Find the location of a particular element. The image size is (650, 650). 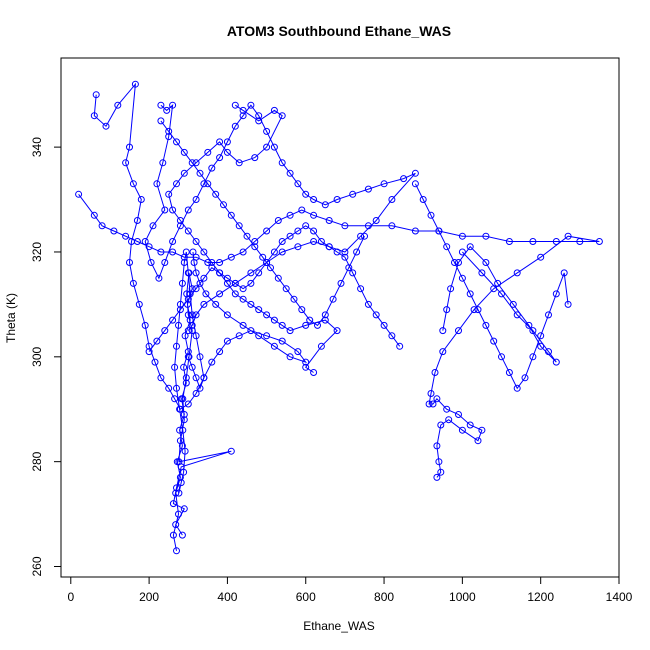

x-tick-label: 800 is located at coordinates (384, 597).